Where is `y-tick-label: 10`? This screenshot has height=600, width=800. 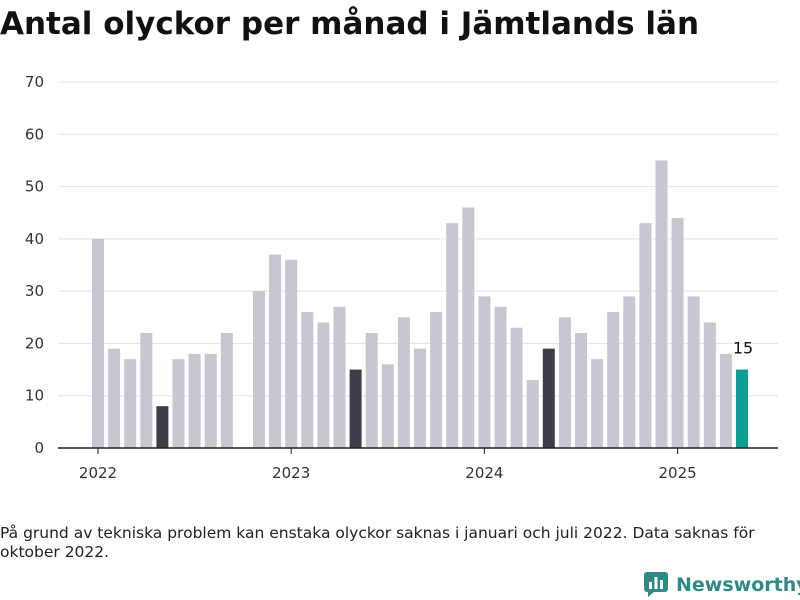
y-tick-label: 10 is located at coordinates (34, 396).